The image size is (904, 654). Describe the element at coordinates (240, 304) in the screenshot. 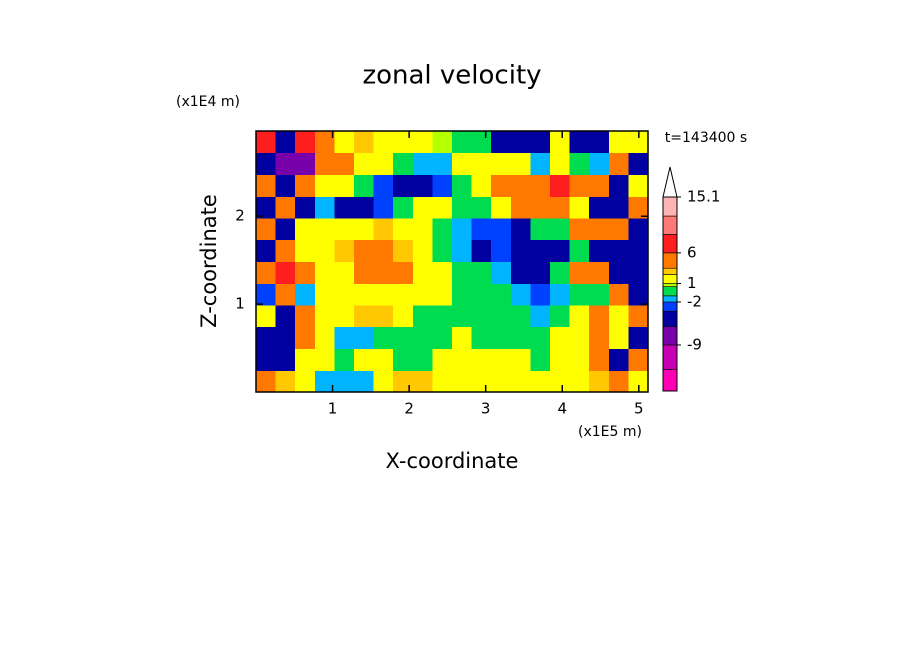

I see `y-tick-label: 1` at that location.